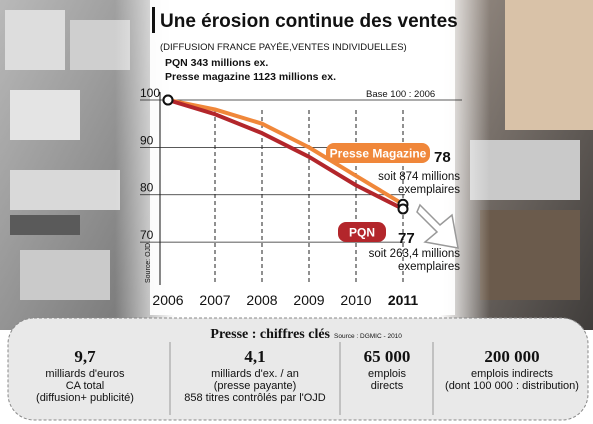  Describe the element at coordinates (261, 300) in the screenshot. I see `x-tick-label: 2008` at that location.